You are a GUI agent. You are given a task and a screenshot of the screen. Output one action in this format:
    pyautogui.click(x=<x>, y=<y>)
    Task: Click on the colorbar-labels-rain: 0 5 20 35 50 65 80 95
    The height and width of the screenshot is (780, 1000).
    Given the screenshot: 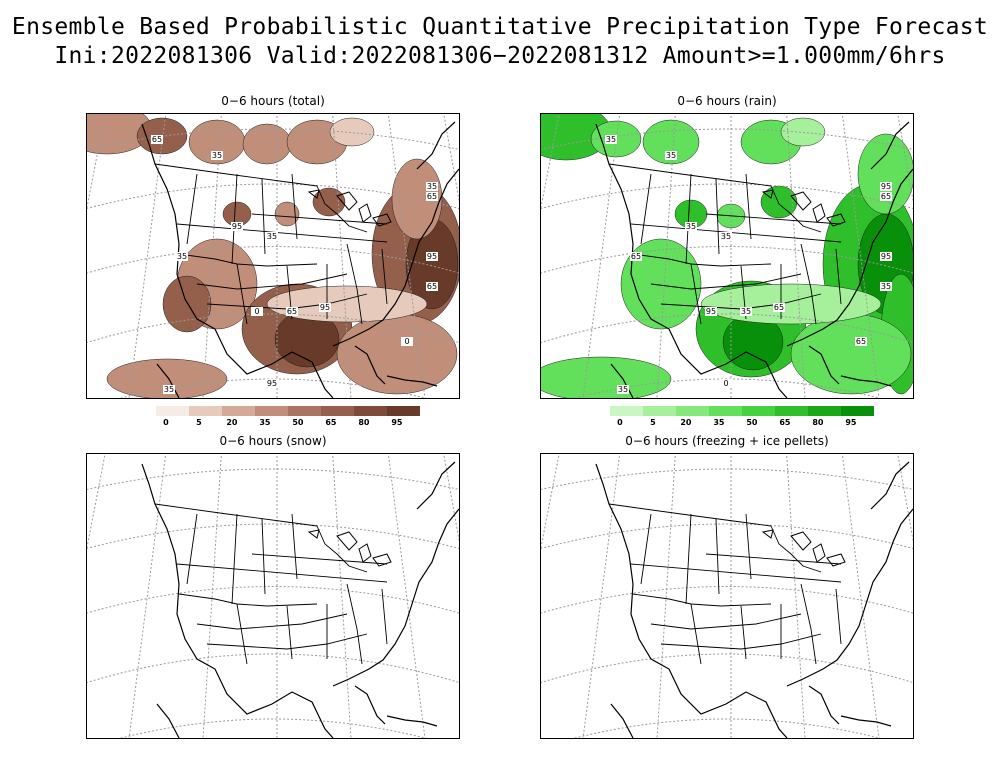 What is the action you would take?
    pyautogui.click(x=742, y=424)
    